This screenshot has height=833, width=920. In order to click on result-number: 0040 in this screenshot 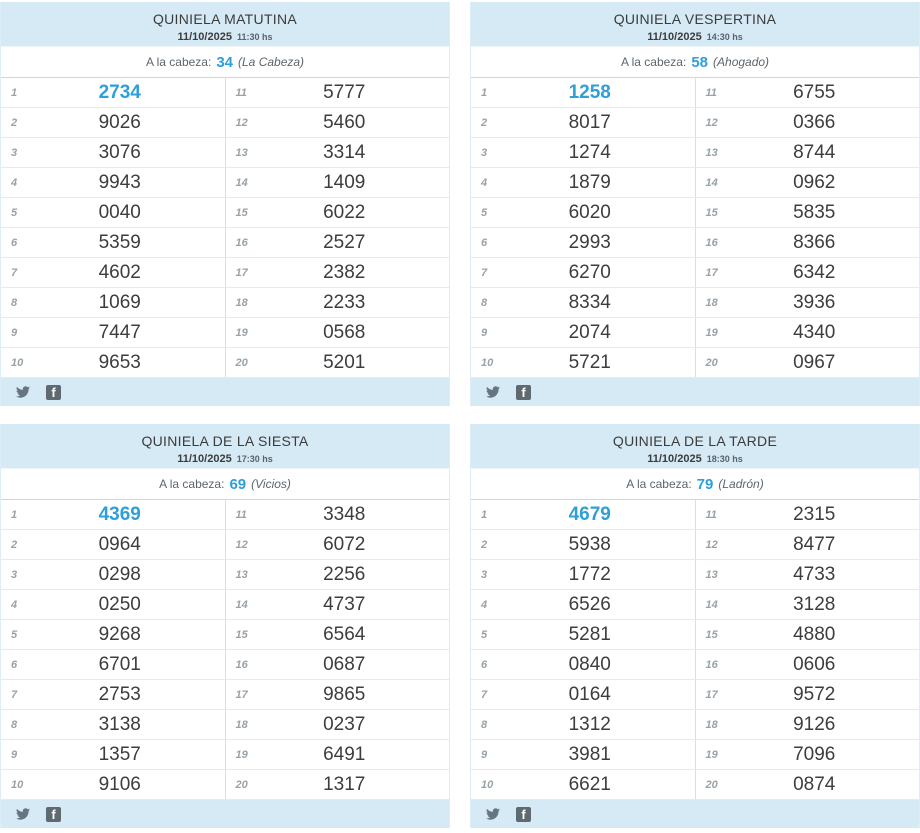, I will do `click(119, 212)`.